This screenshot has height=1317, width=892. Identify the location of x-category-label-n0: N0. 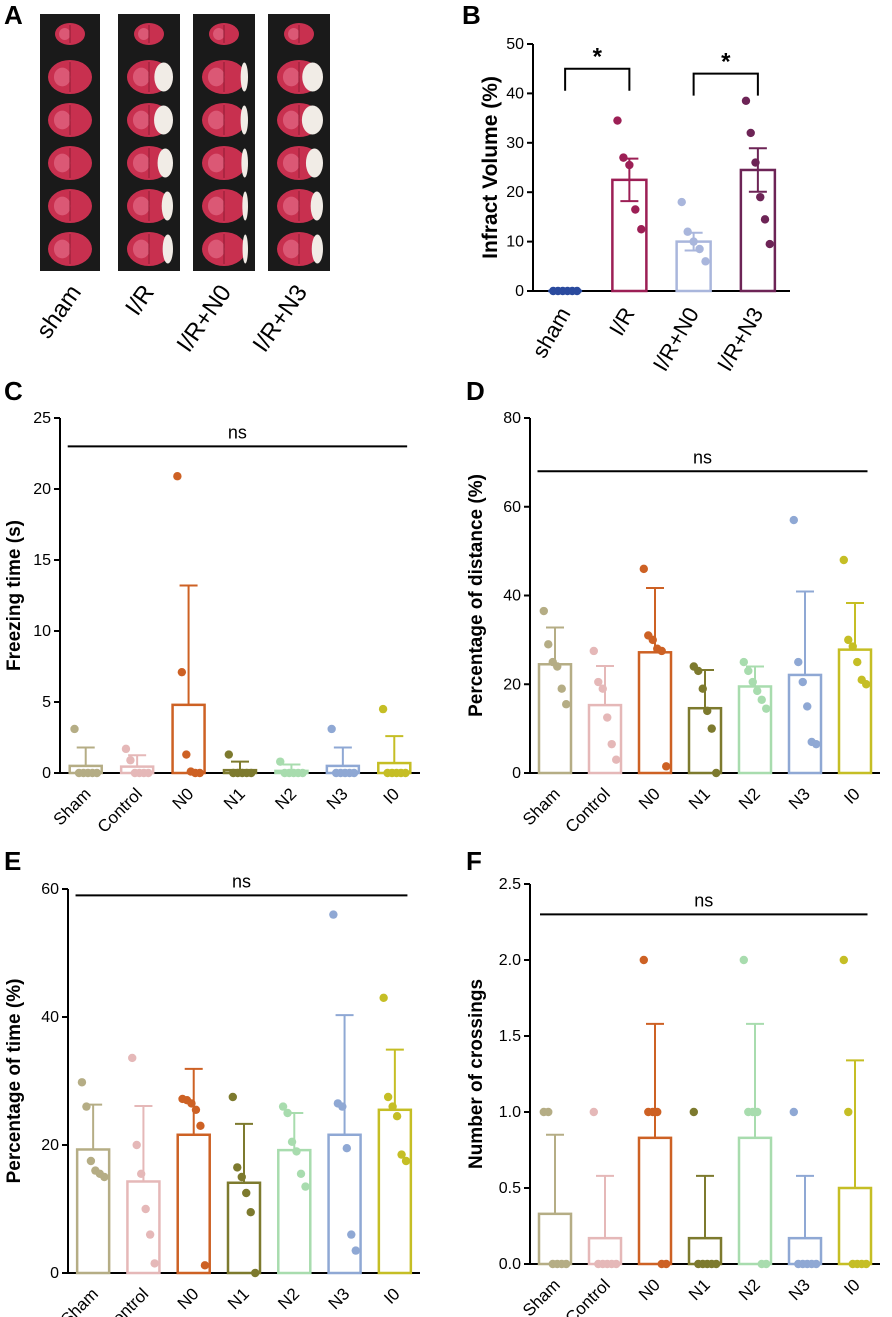
(183, 798).